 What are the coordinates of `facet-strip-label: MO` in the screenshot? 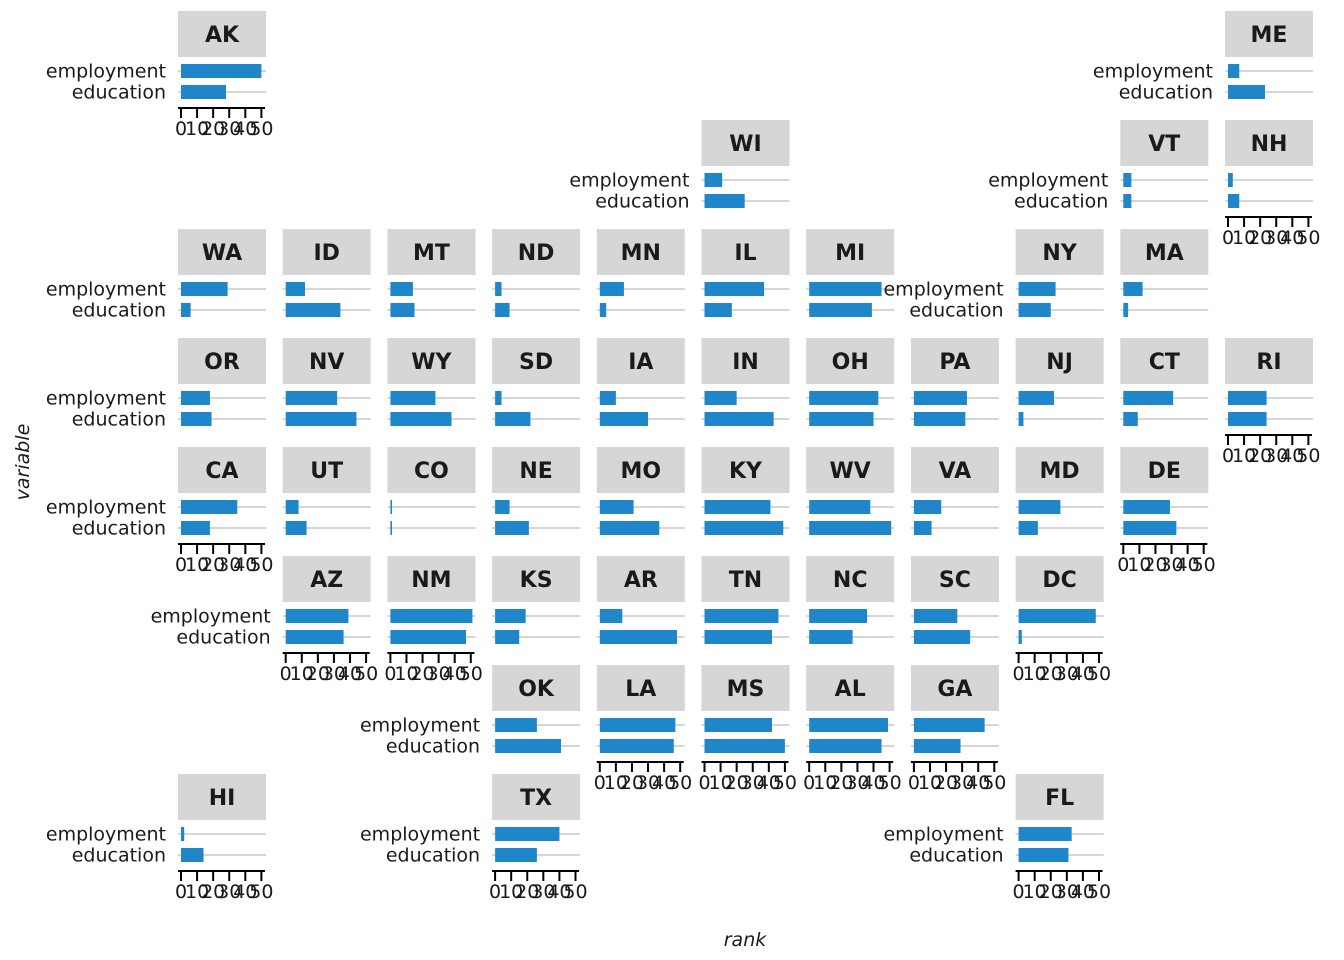 It's located at (640, 471).